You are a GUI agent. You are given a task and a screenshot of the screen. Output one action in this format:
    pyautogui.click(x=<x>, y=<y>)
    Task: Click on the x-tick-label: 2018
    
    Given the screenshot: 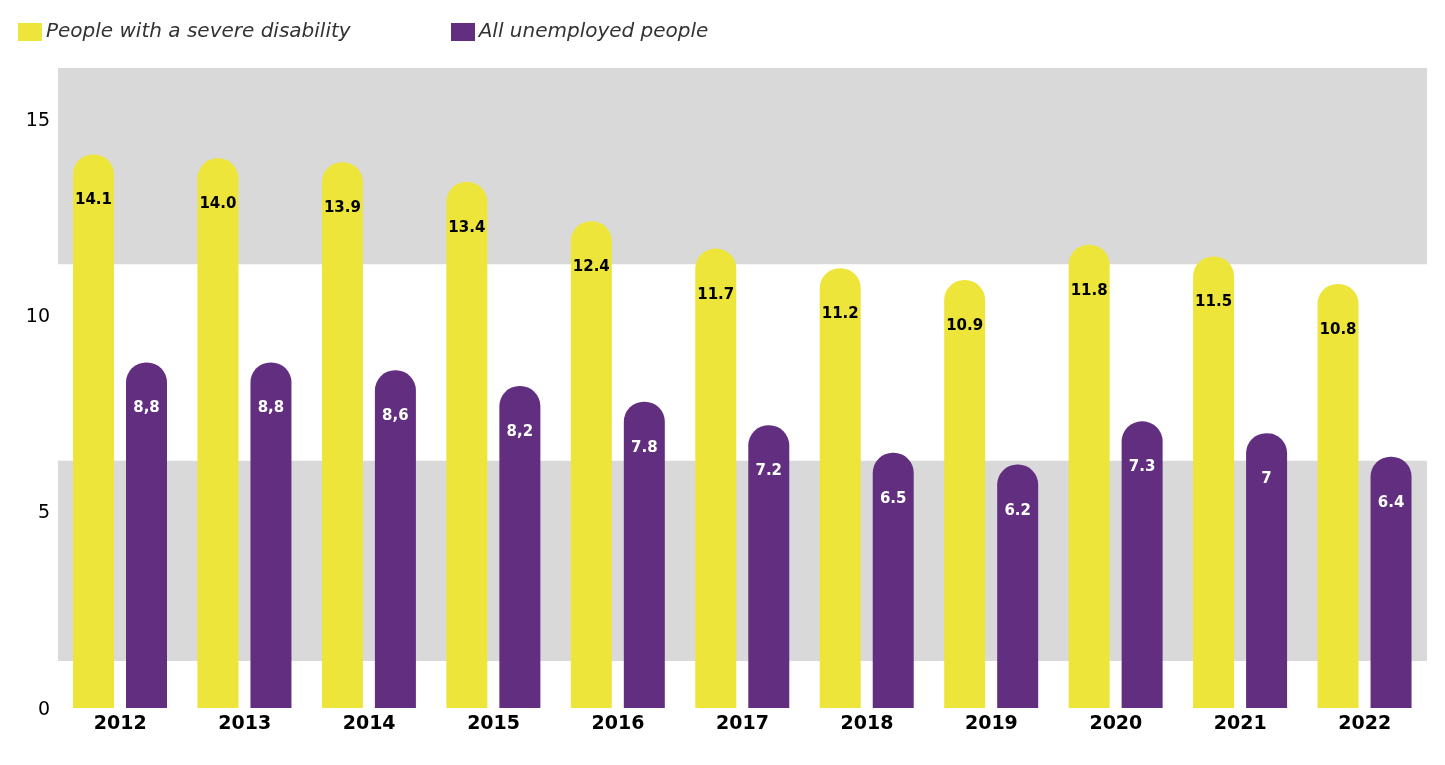 What is the action you would take?
    pyautogui.click(x=867, y=722)
    